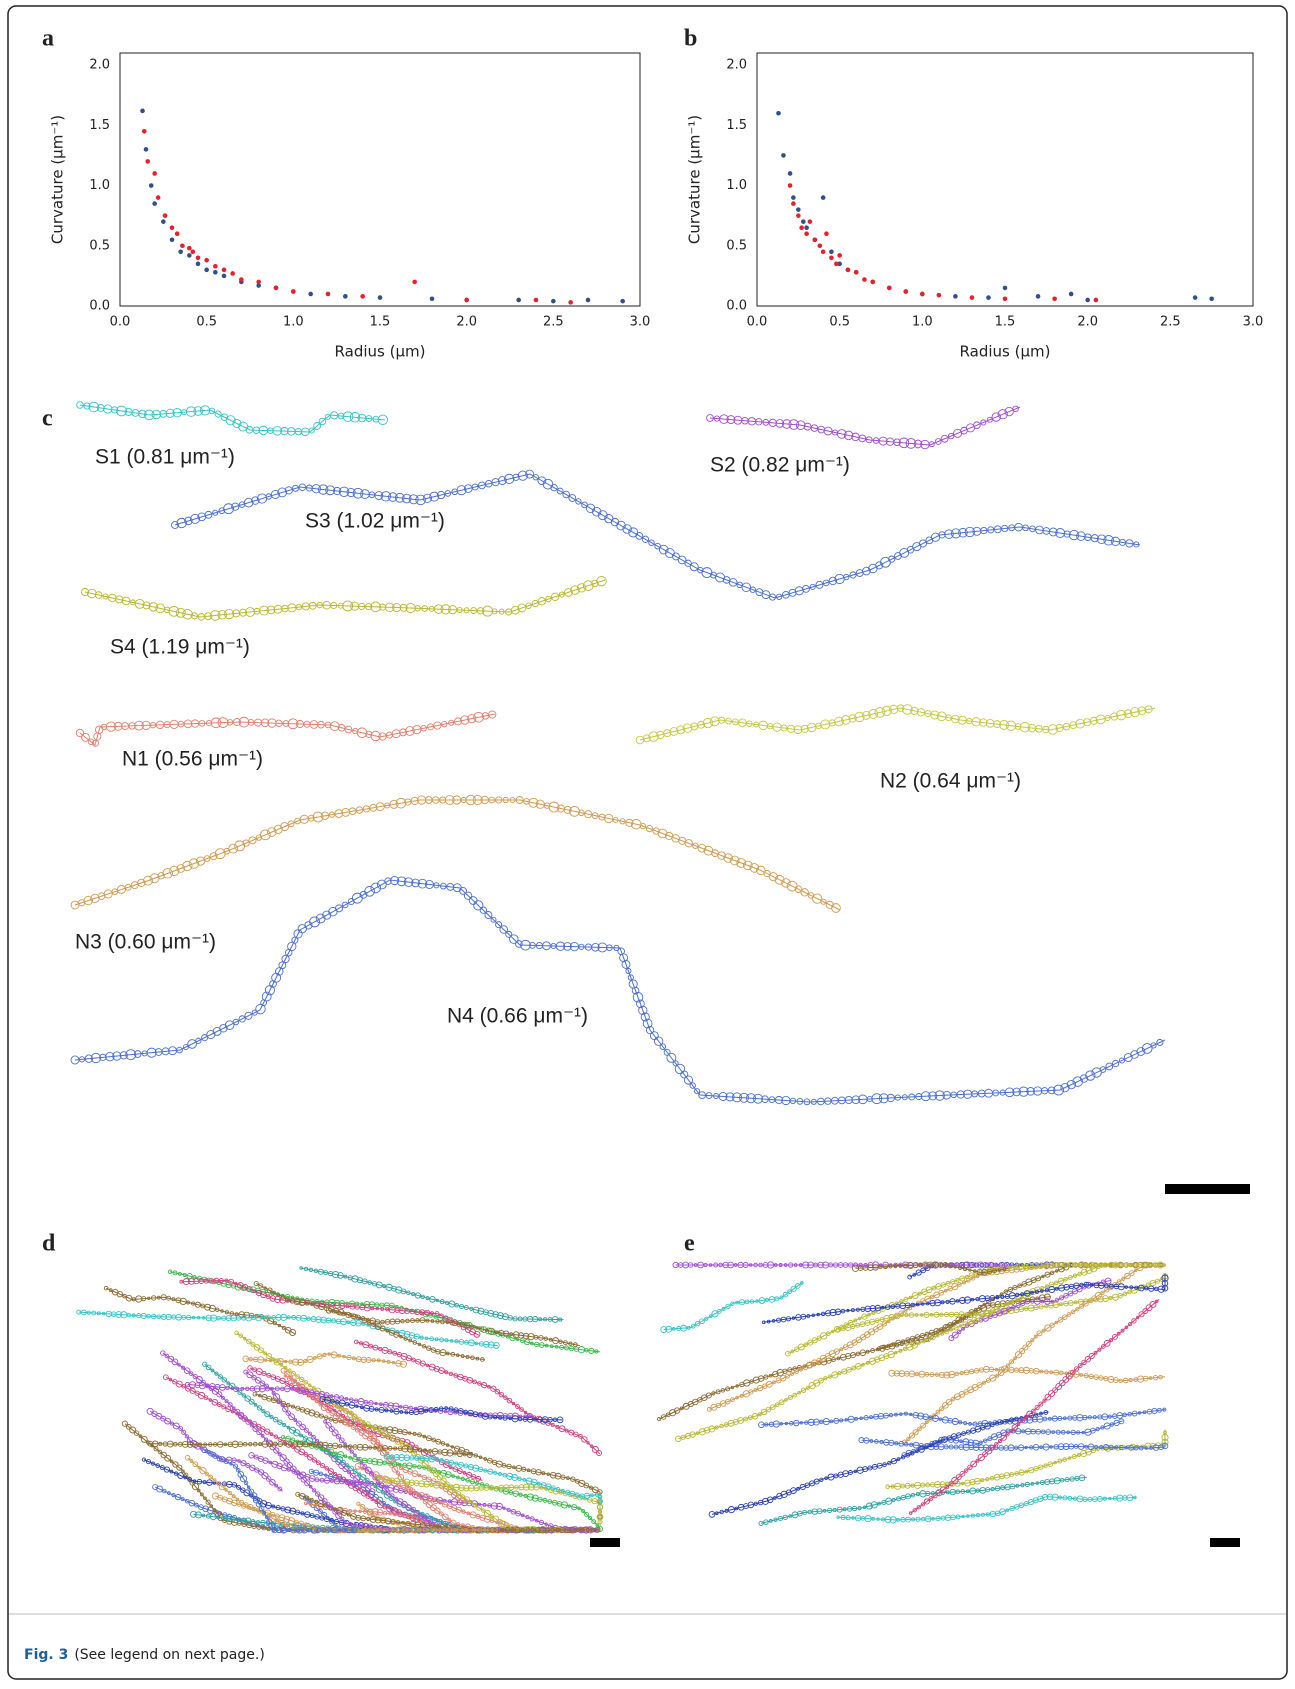 The image size is (1295, 1689). What do you see at coordinates (695, 179) in the screenshot?
I see `y-axis-title: Curvature (μm⁻¹)` at bounding box center [695, 179].